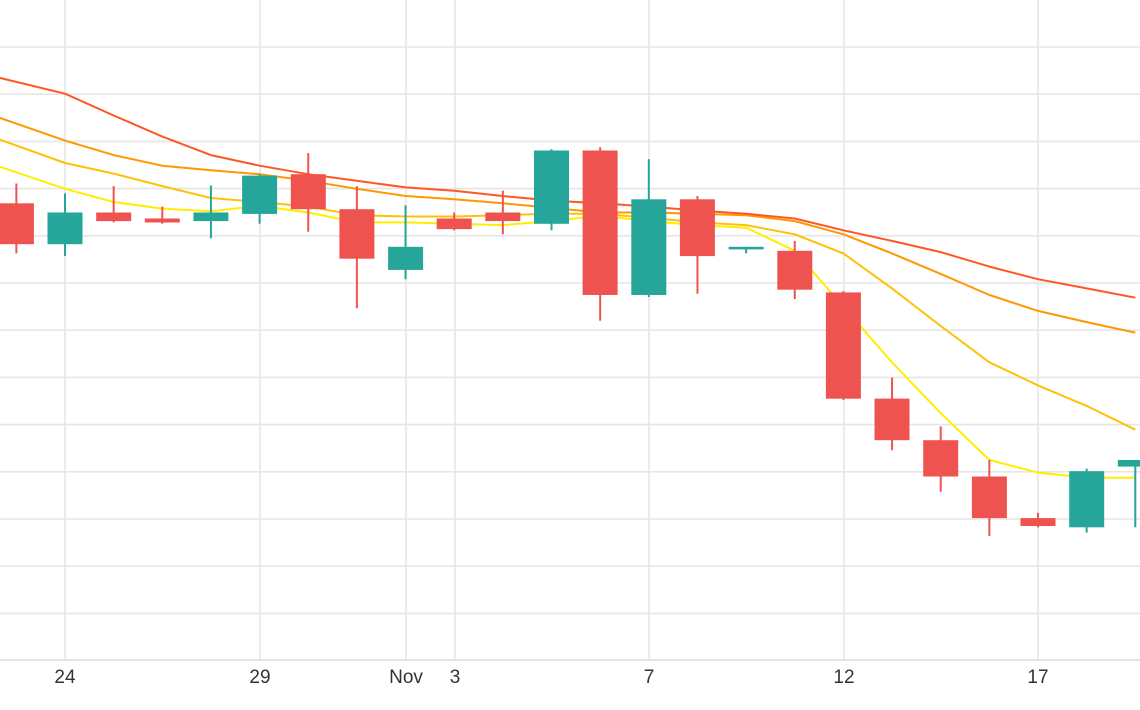 The width and height of the screenshot is (1140, 710). Describe the element at coordinates (259, 677) in the screenshot. I see `x-tick-label: 29` at that location.